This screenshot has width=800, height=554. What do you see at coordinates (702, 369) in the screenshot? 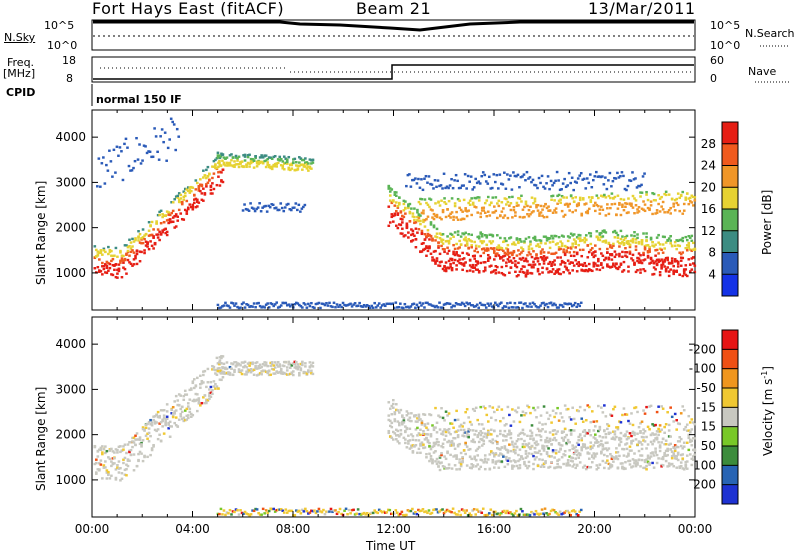
I see `colorbar-tick-label: -100` at bounding box center [702, 369].